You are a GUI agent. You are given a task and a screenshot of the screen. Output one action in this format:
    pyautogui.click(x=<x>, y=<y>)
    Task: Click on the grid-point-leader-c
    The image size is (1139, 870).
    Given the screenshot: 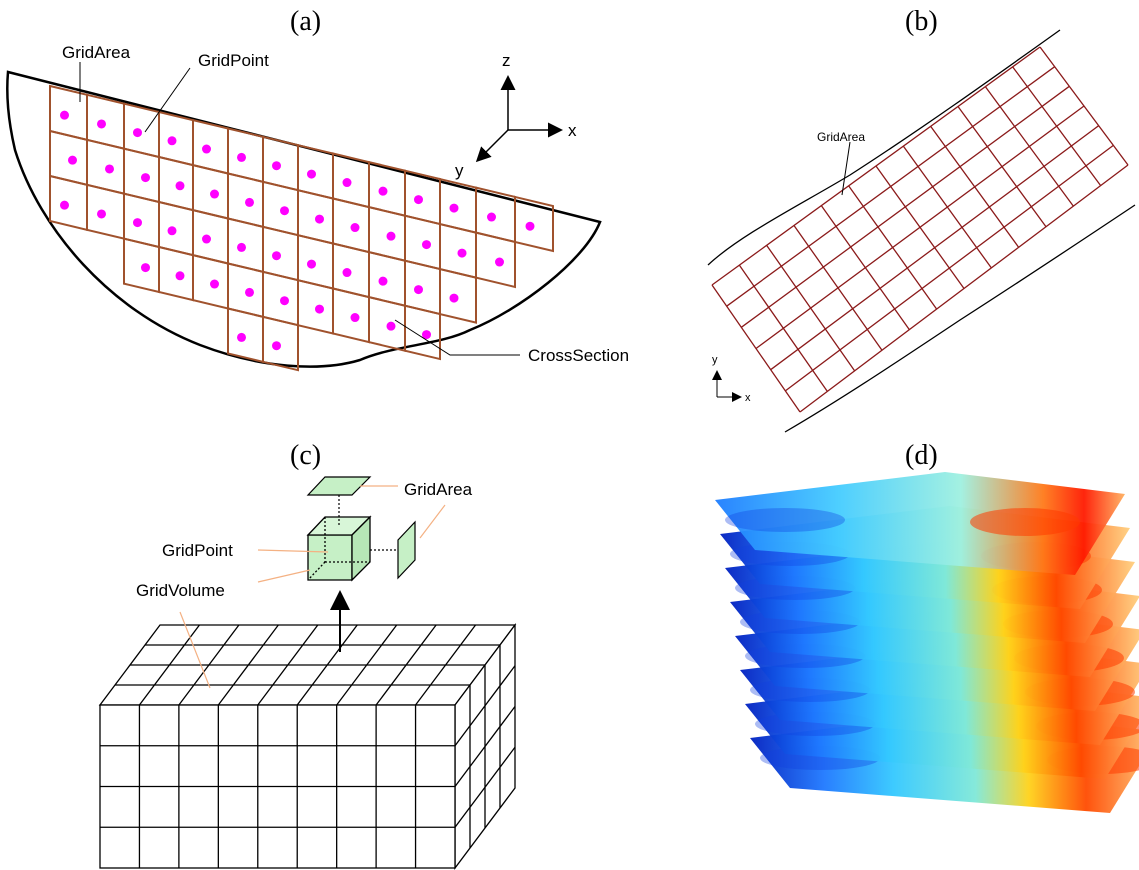 What is the action you would take?
    pyautogui.click(x=293, y=551)
    